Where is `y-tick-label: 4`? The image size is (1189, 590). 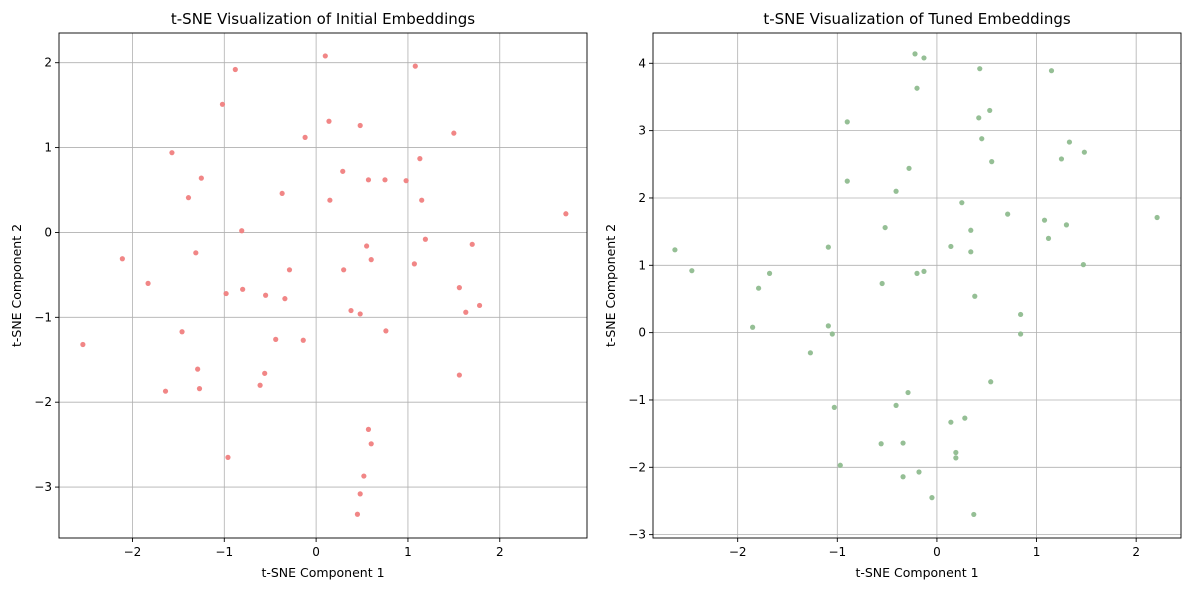 y-tick-label: 4 is located at coordinates (642, 63).